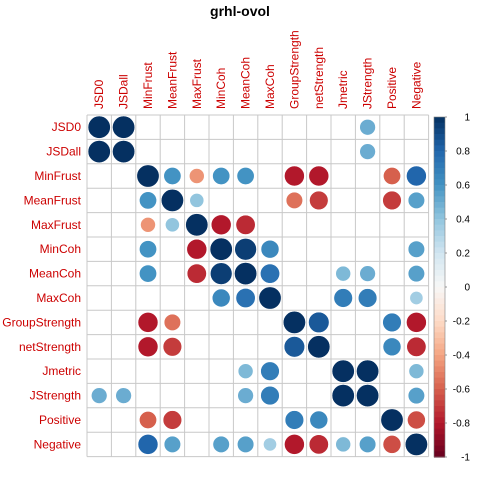 This screenshot has width=480, height=480. What do you see at coordinates (61, 371) in the screenshot?
I see `row-label: Jmetric` at bounding box center [61, 371].